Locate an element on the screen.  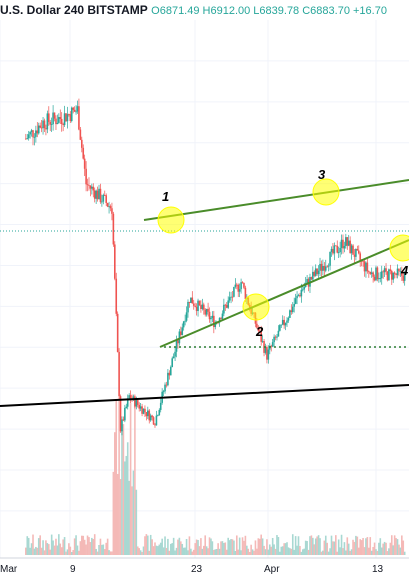
upper-trendline is located at coordinates (276, 200).